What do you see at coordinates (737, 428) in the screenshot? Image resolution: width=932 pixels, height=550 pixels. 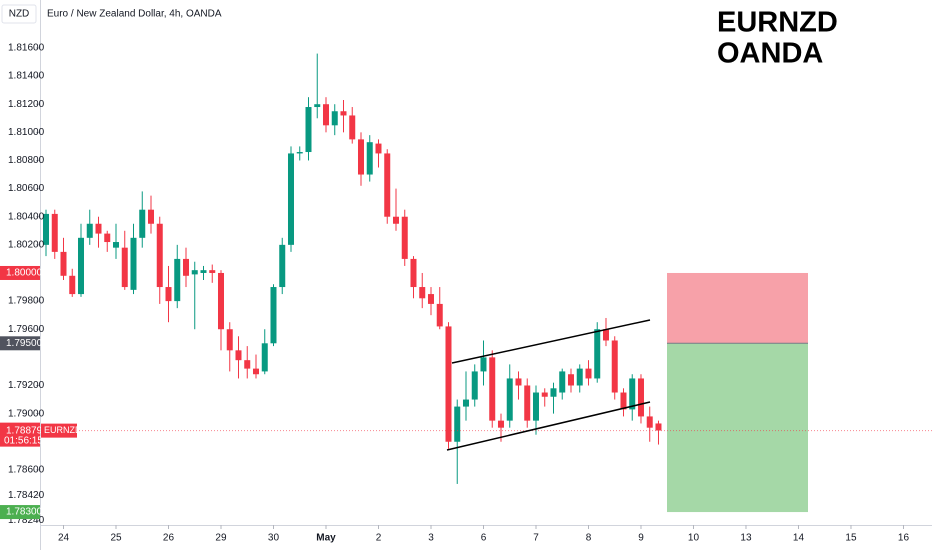 I see `target-zone` at bounding box center [737, 428].